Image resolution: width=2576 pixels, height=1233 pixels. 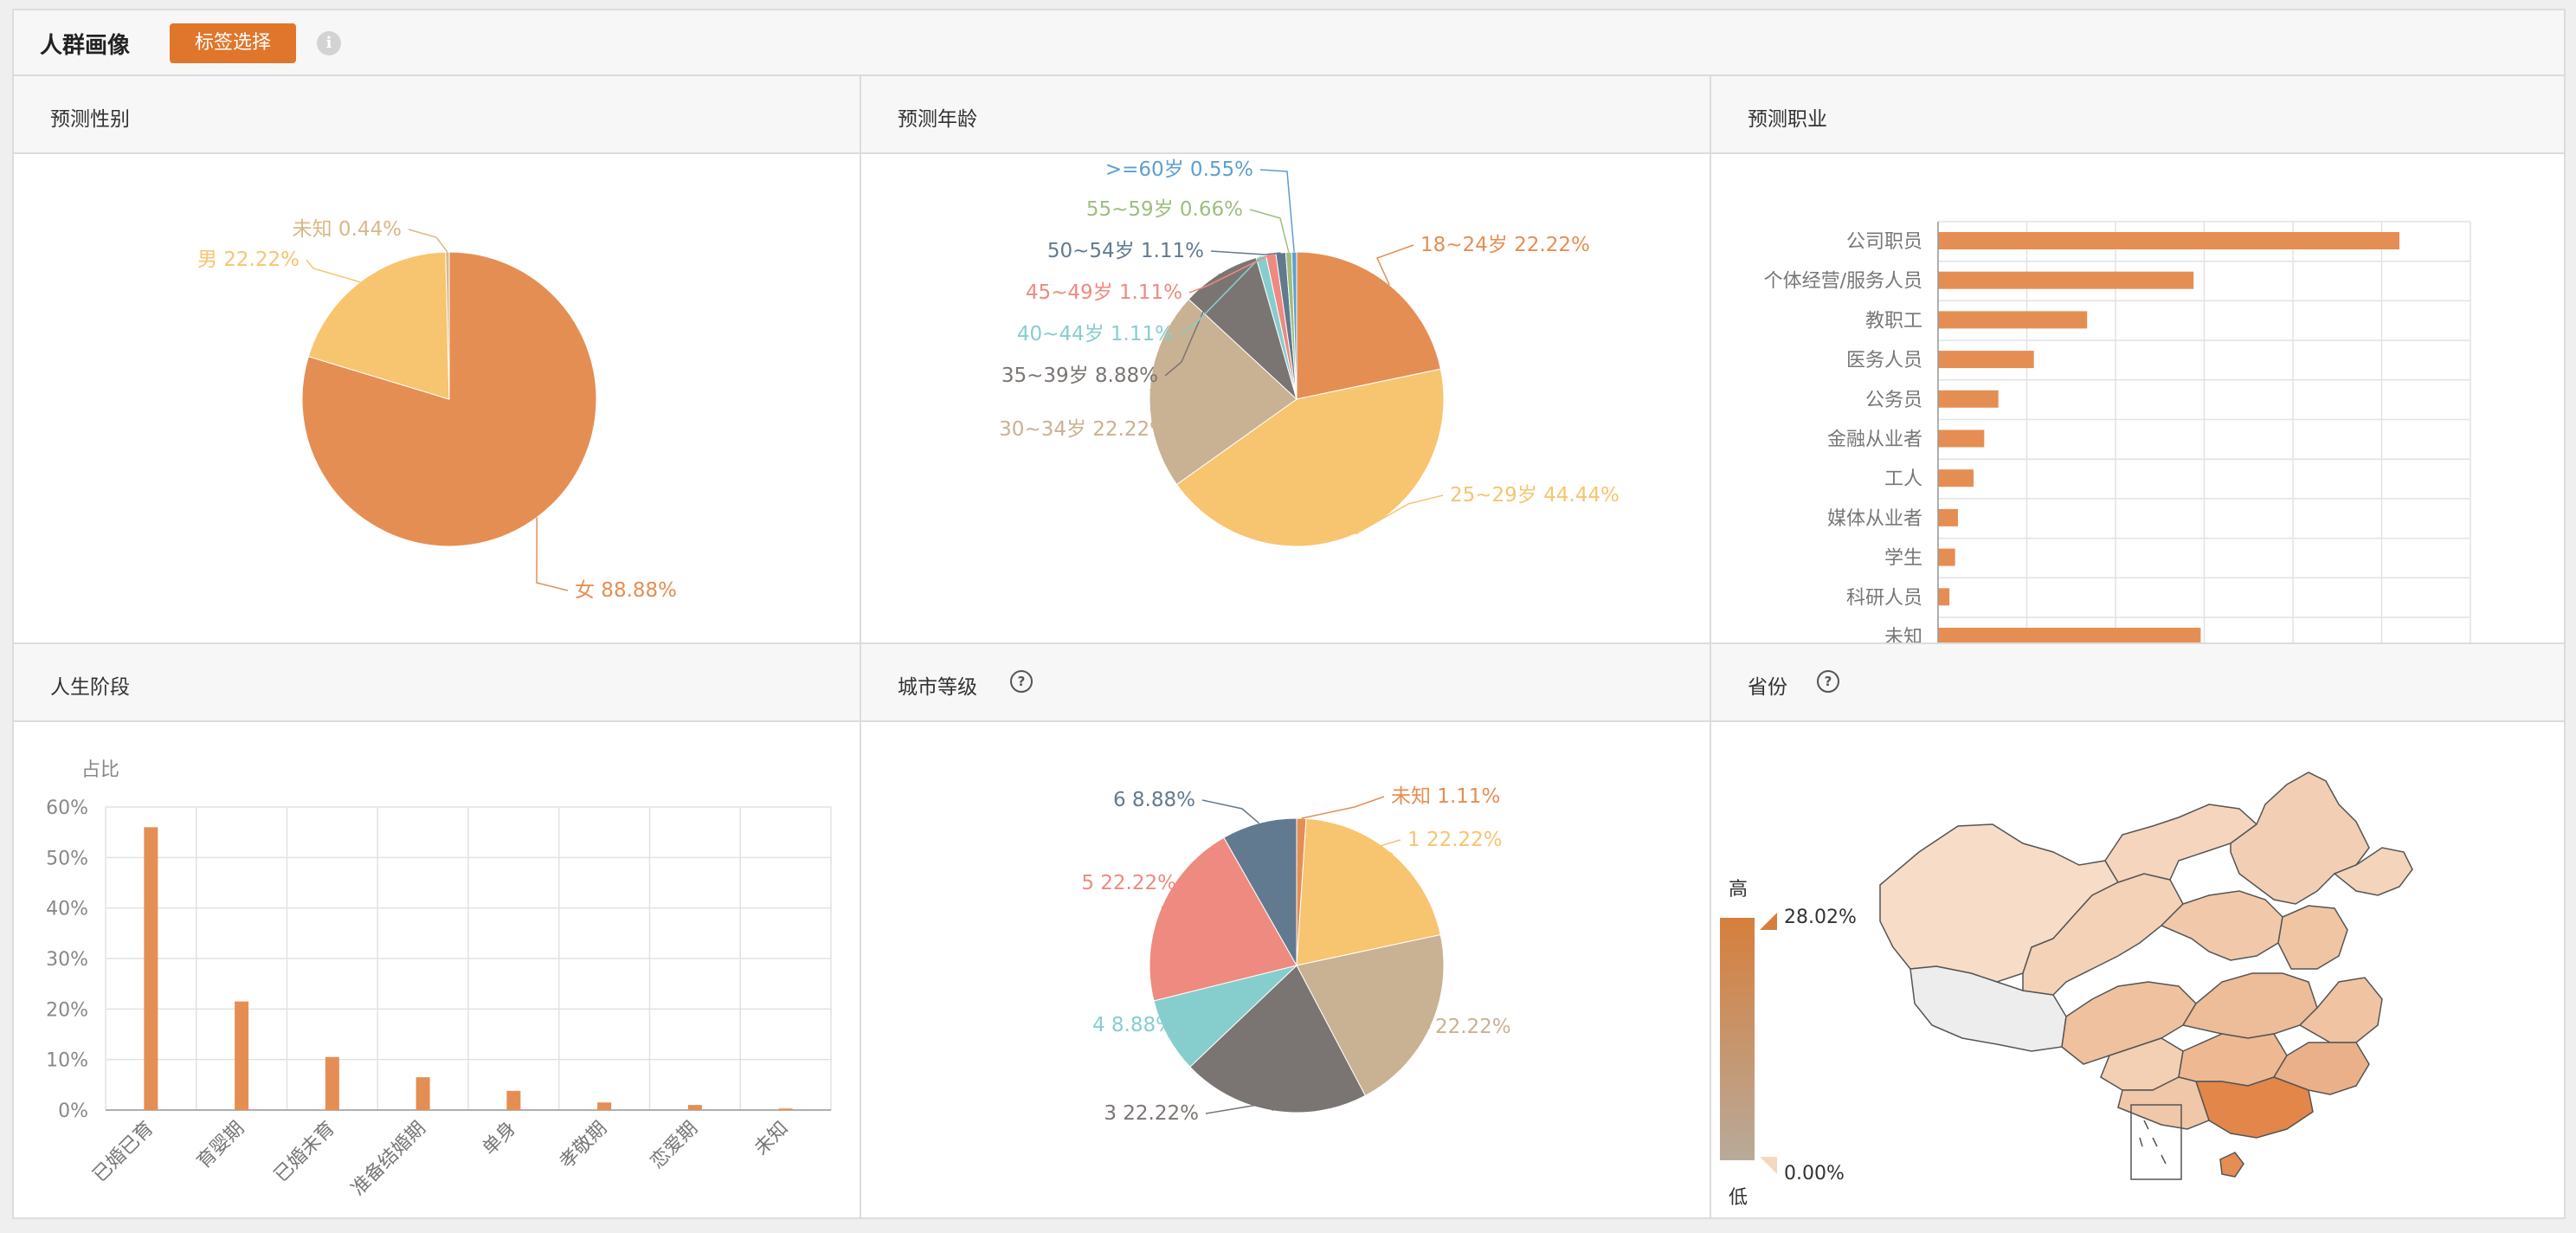 I want to click on axis-tick-label: 科研人员, so click(x=1884, y=598).